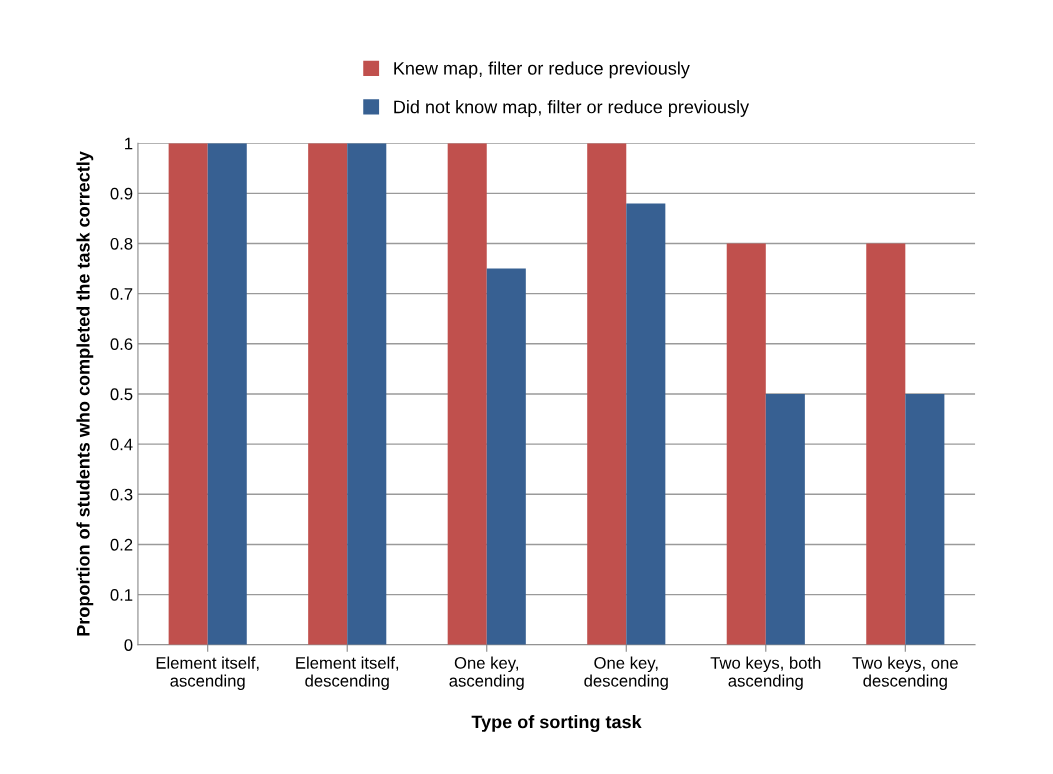  What do you see at coordinates (121, 594) in the screenshot?
I see `y-tick-label: 0.1` at bounding box center [121, 594].